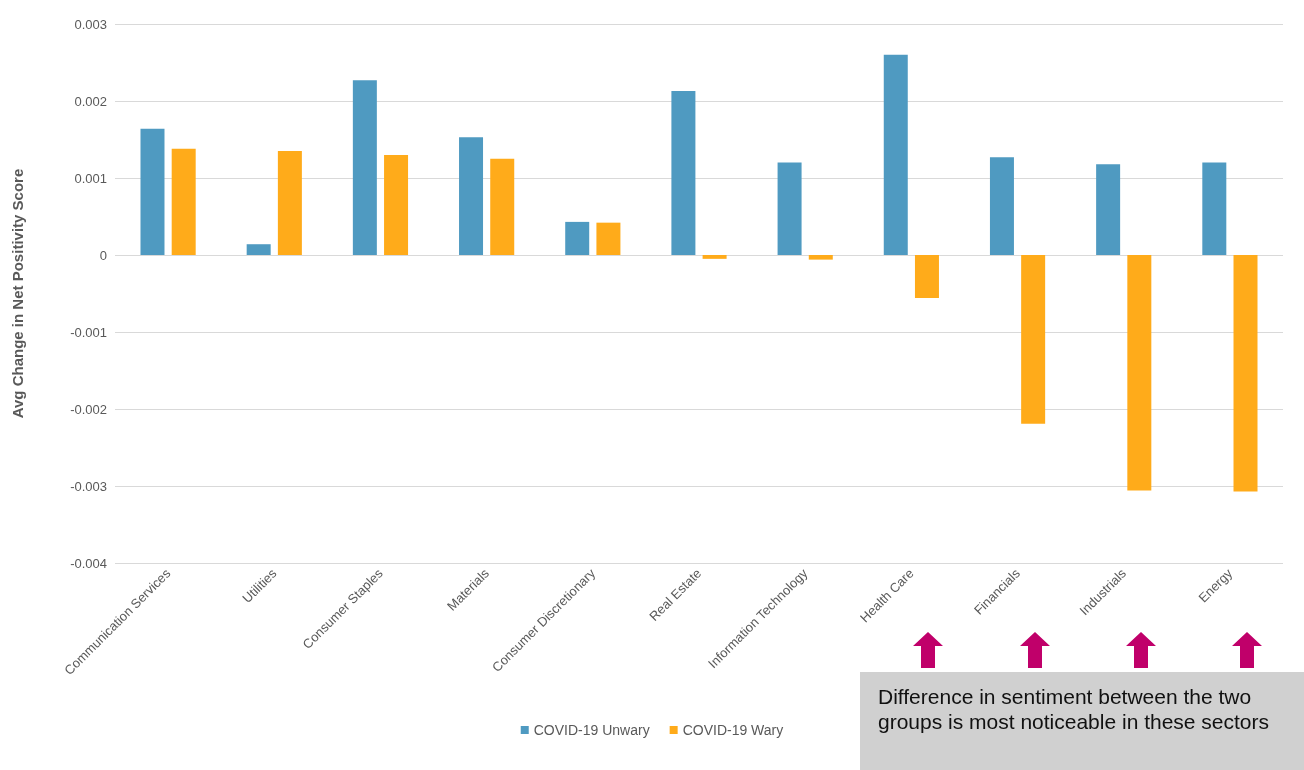  I want to click on y-tick-label: 0, so click(103, 255).